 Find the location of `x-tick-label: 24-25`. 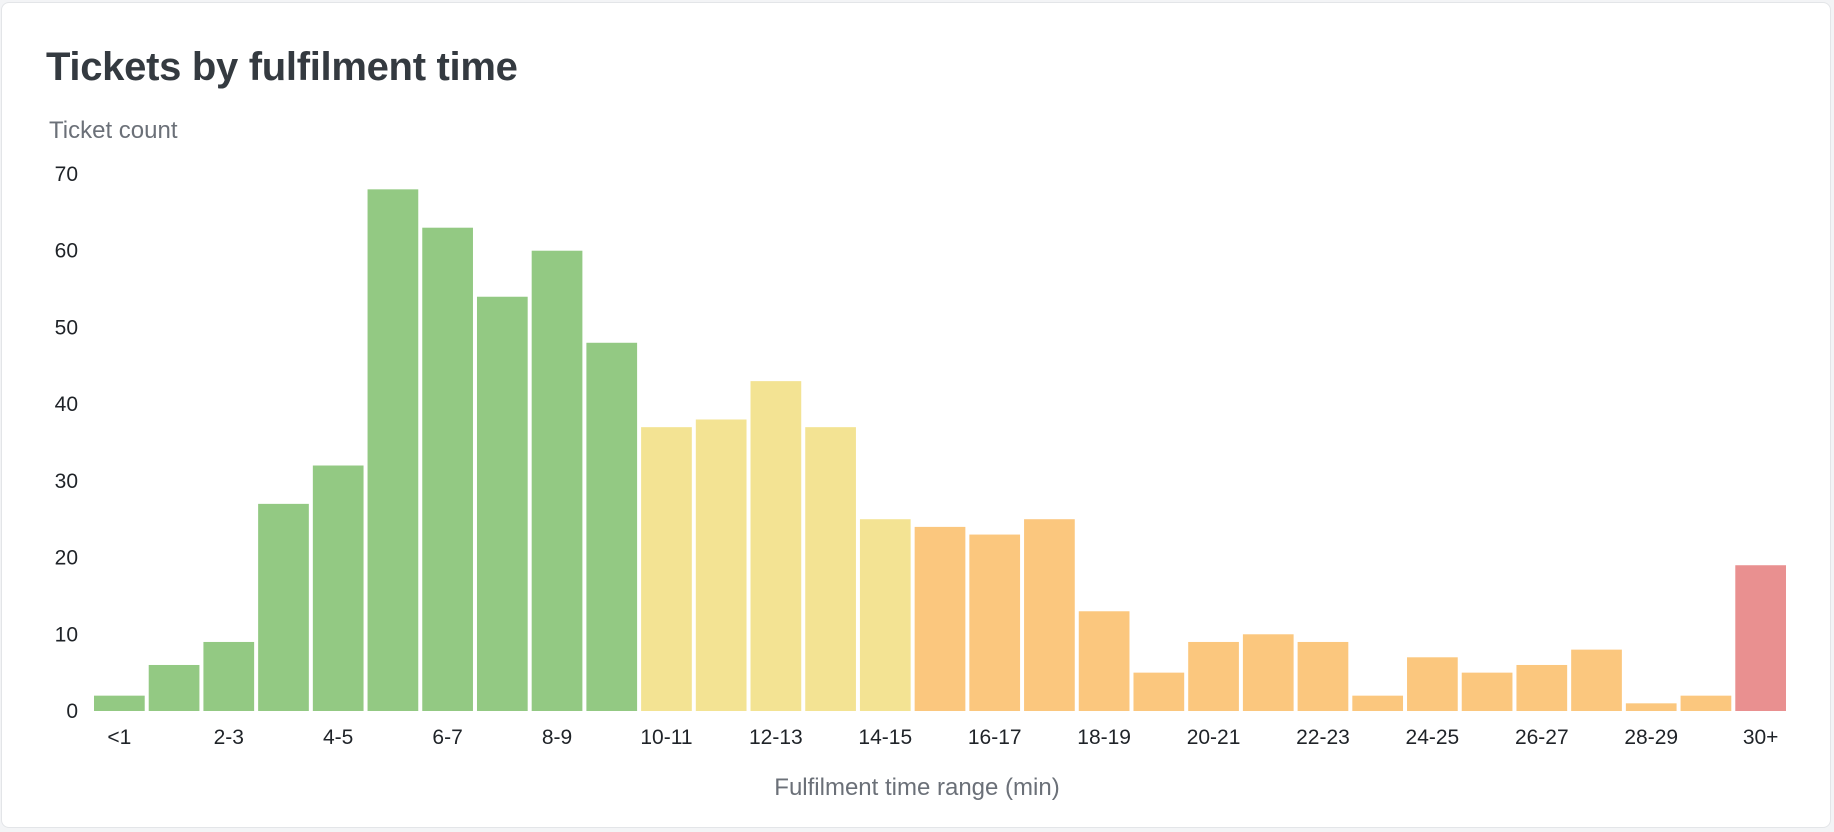

x-tick-label: 24-25 is located at coordinates (1433, 737).